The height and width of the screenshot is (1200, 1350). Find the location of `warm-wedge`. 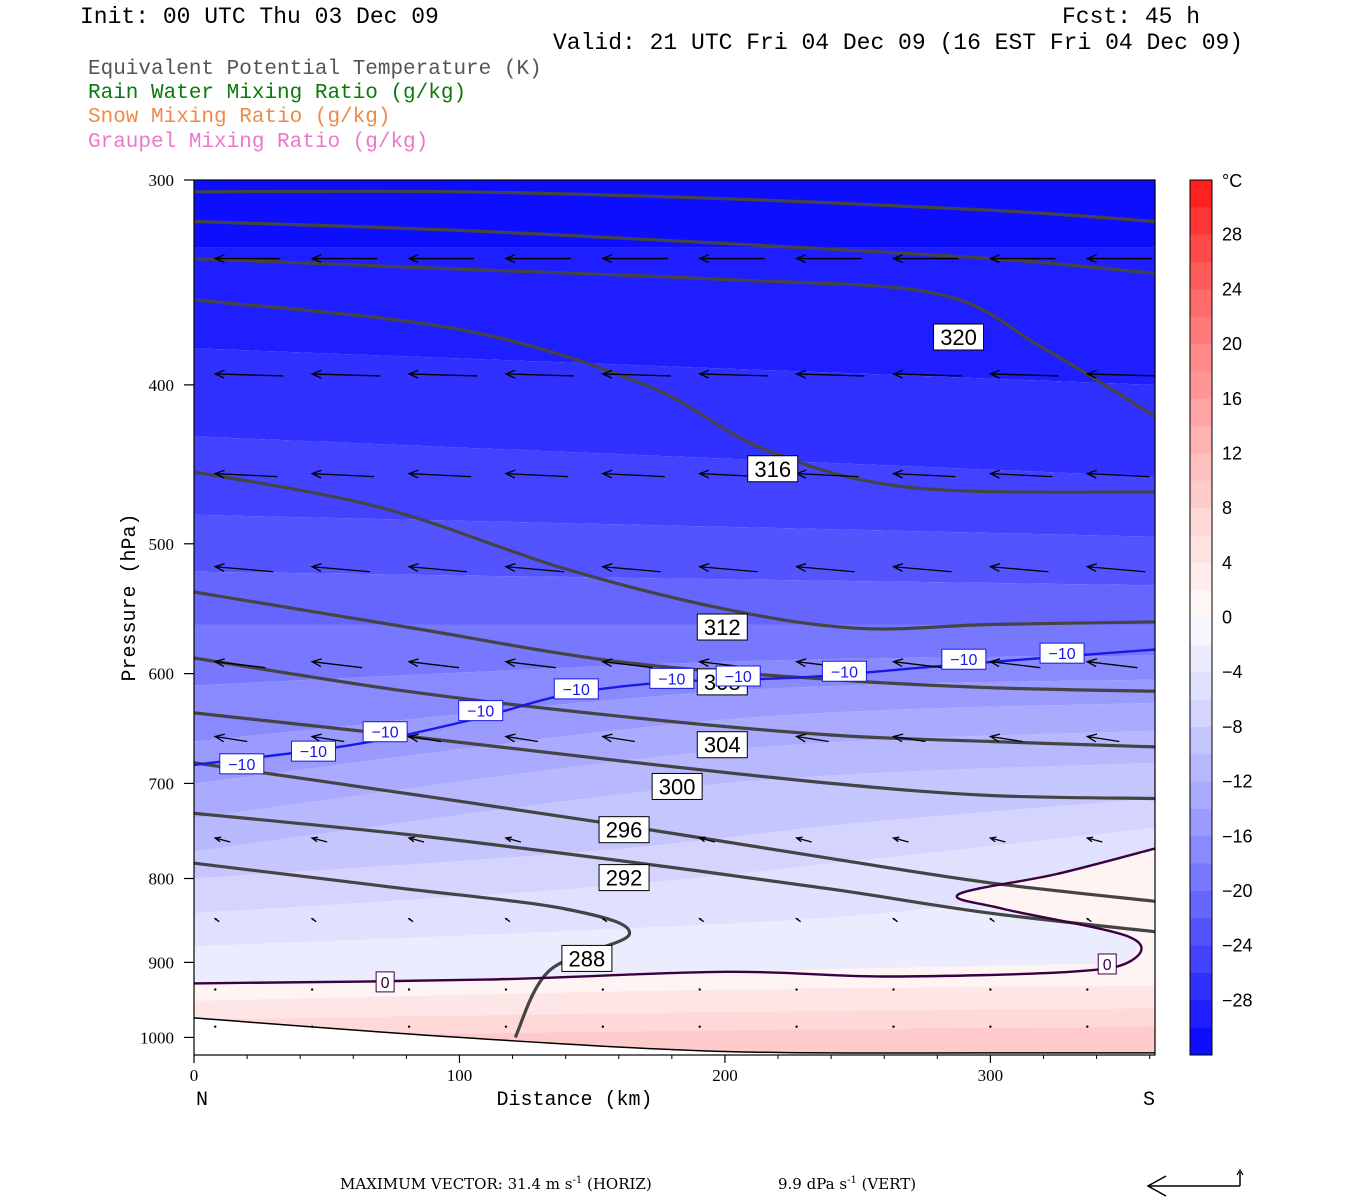

warm-wedge is located at coordinates (1055, 906).